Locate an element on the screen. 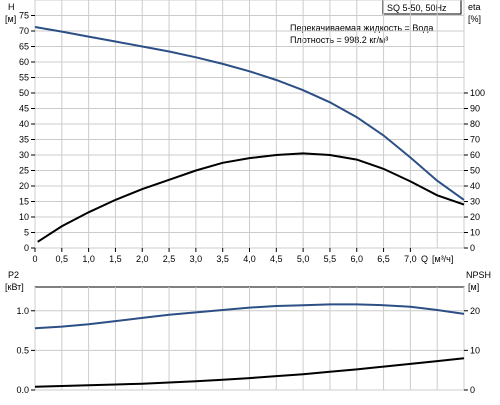  pump-model-label: SQ 5-50, 50Hz is located at coordinates (417, 8).